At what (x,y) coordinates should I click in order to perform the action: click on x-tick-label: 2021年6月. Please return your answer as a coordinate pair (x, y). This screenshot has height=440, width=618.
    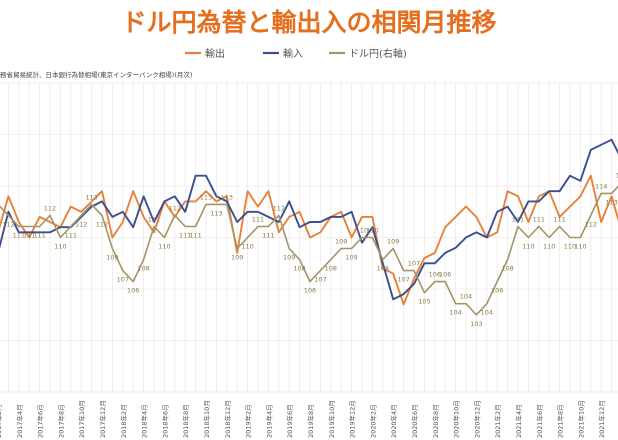
    Looking at the image, I should click on (539, 421).